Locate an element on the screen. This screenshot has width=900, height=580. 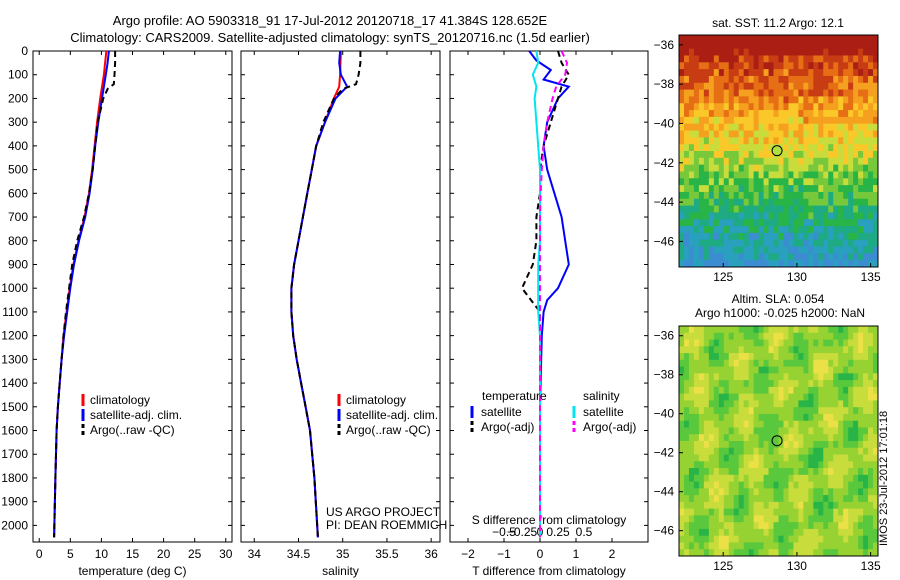
salinity-diff-tick-label: −0.5 is located at coordinates (504, 532).